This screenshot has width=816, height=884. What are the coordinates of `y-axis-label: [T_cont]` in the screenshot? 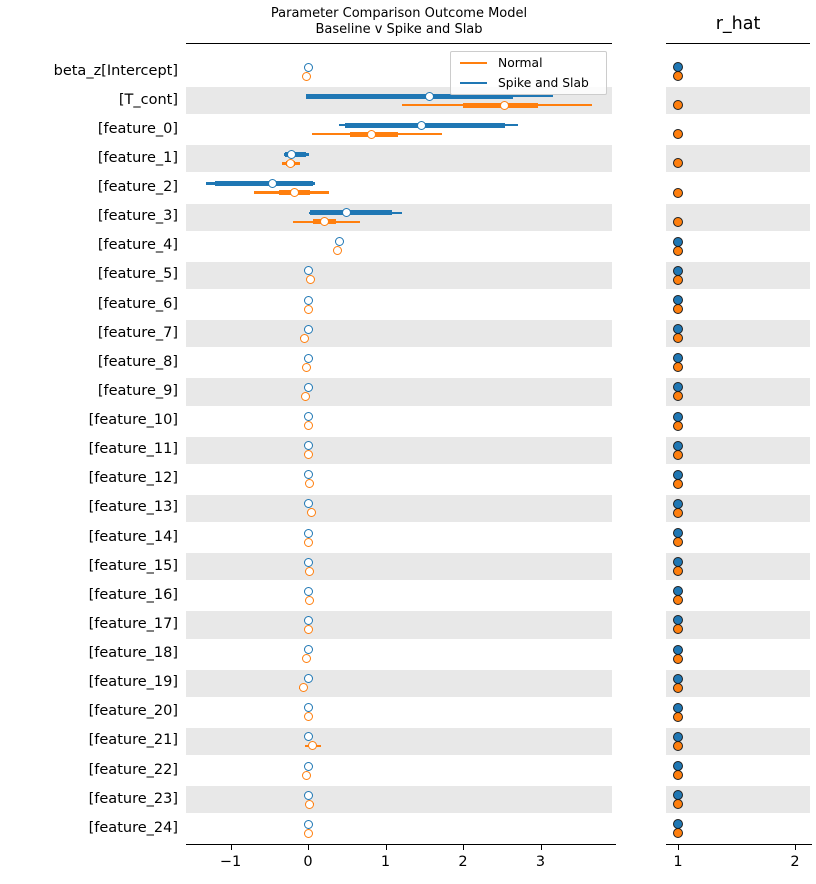 It's located at (148, 99).